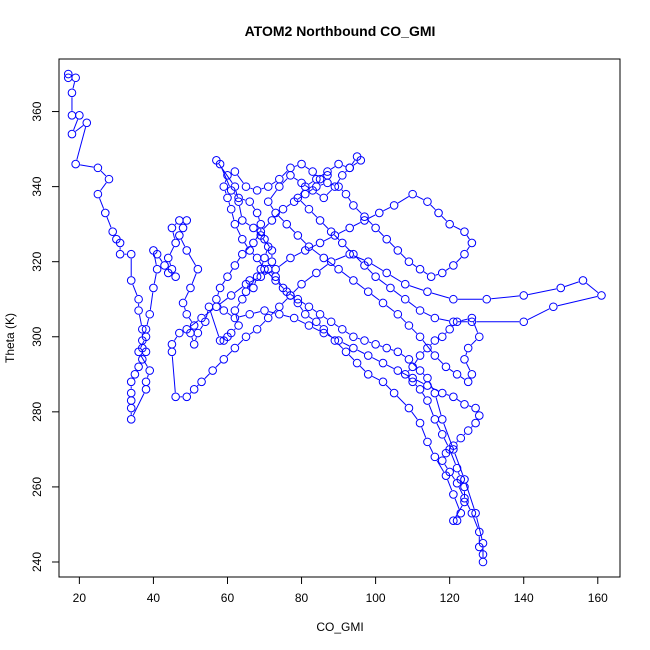  What do you see at coordinates (80, 598) in the screenshot?
I see `x-tick-label: 20` at bounding box center [80, 598].